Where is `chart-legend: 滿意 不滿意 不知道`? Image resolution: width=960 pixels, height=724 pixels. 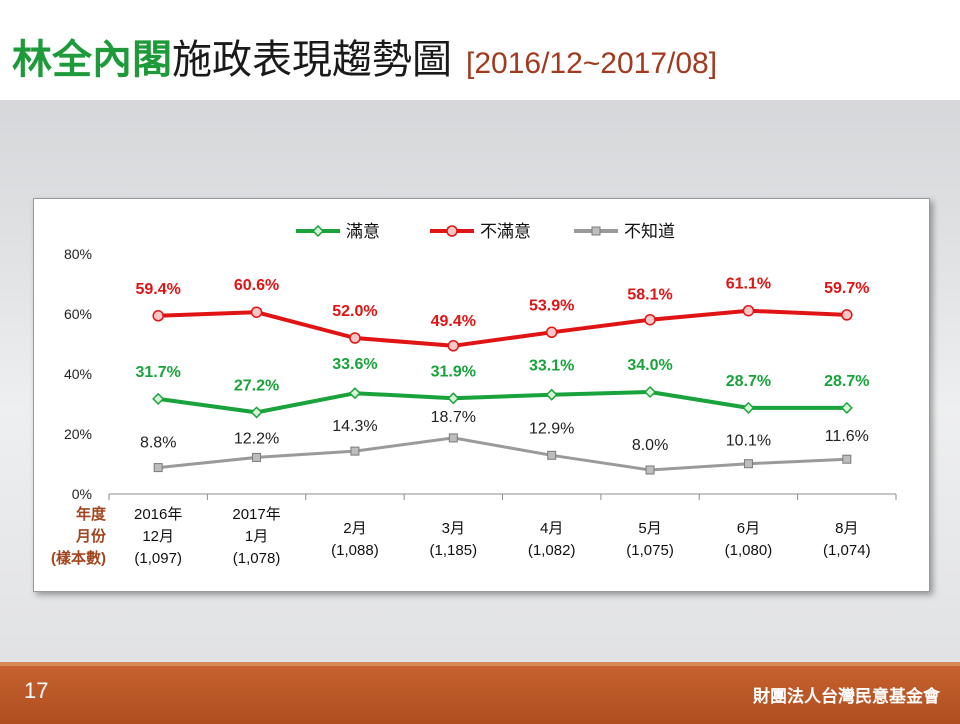
chart-legend: 滿意 不滿意 不知道 is located at coordinates (485, 231).